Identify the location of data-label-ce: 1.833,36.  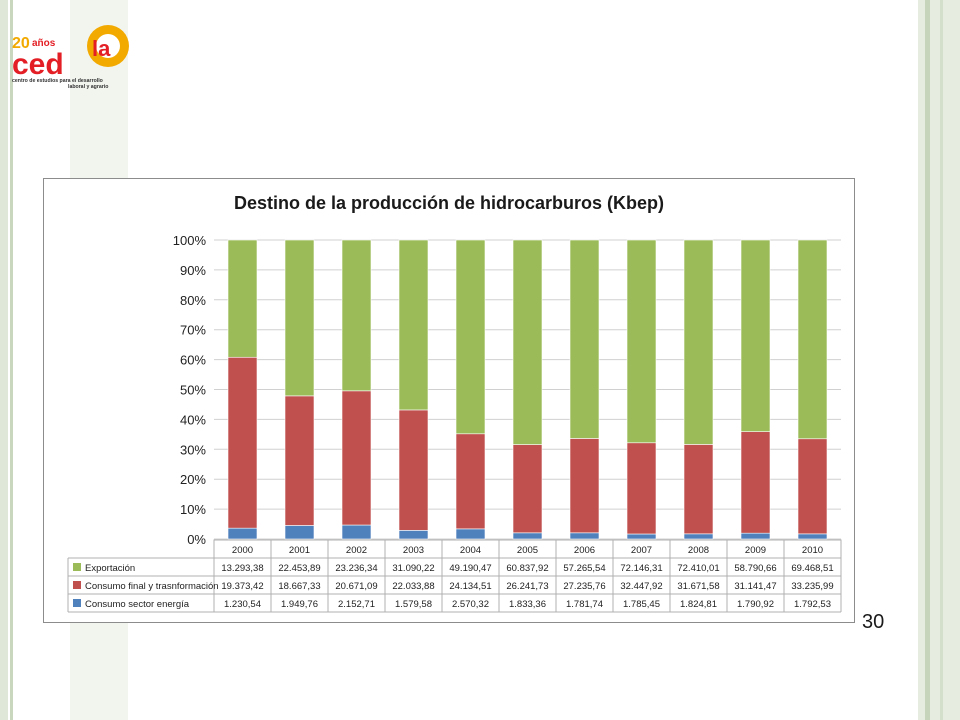
(527, 604).